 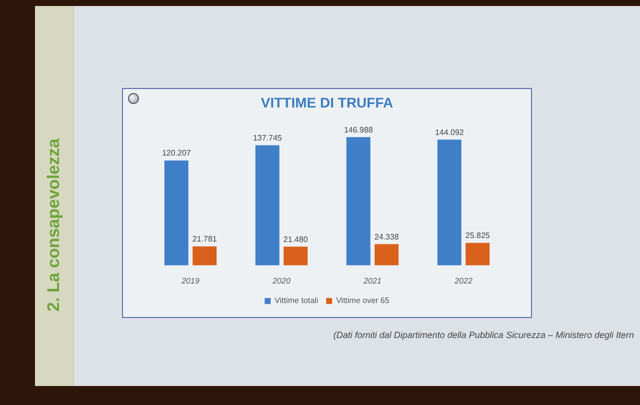 I want to click on text: 2. La consapevolezza, so click(x=54, y=225).